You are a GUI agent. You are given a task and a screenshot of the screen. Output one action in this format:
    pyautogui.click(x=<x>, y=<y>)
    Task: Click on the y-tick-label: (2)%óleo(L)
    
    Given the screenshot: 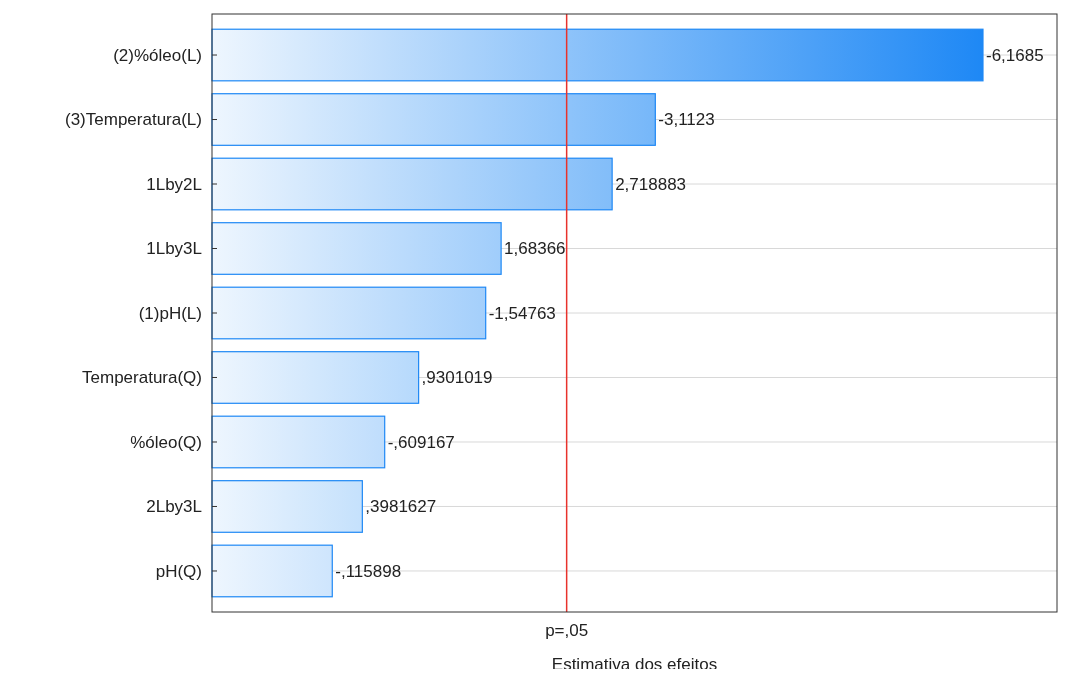 What is the action you would take?
    pyautogui.click(x=157, y=55)
    